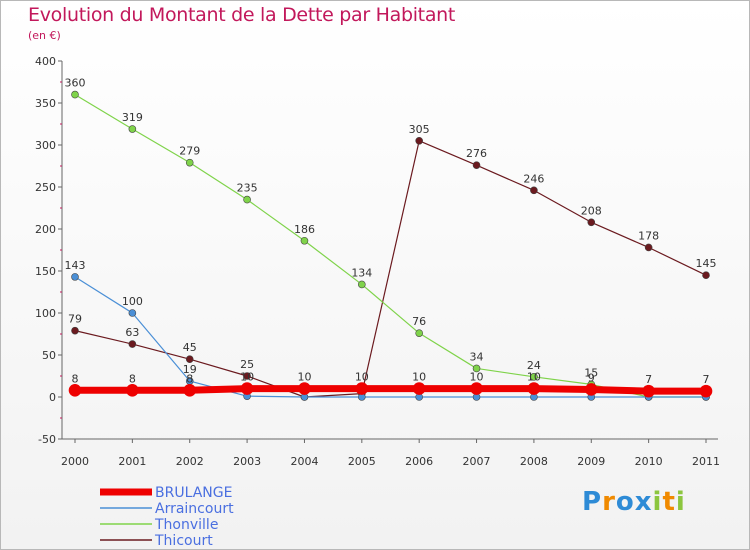  I want to click on data-label-thicourt: 45, so click(190, 347).